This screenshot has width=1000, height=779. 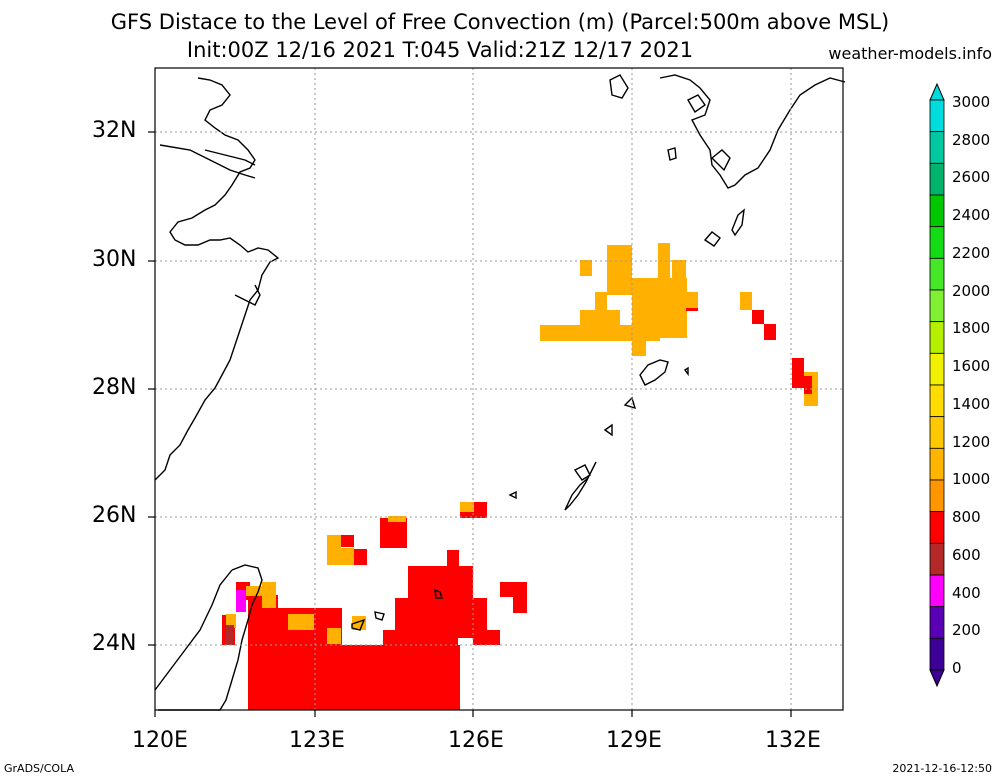 I want to click on lon-label-123e: 123E, so click(x=317, y=740).